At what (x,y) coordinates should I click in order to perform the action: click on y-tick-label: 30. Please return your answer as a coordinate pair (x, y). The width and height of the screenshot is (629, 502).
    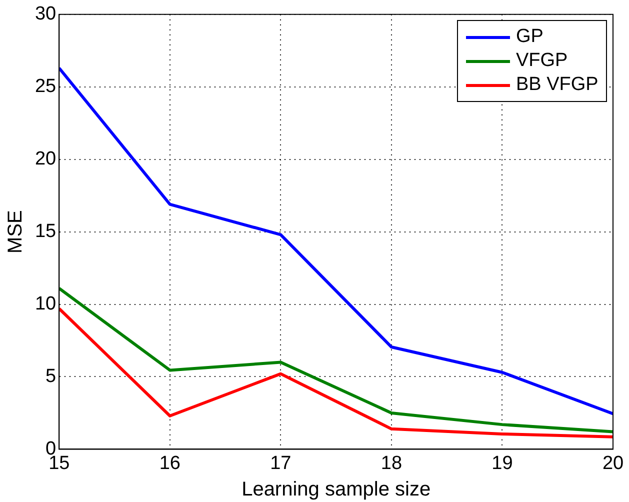
    Looking at the image, I should click on (45, 14).